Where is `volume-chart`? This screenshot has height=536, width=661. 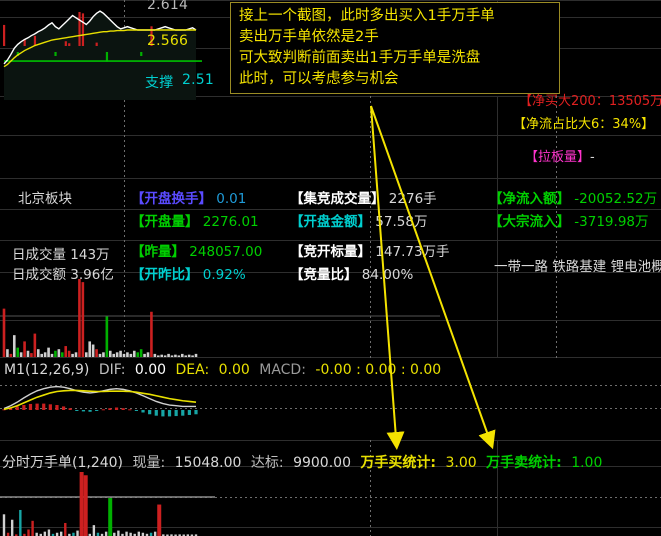 volume-chart is located at coordinates (220, 316).